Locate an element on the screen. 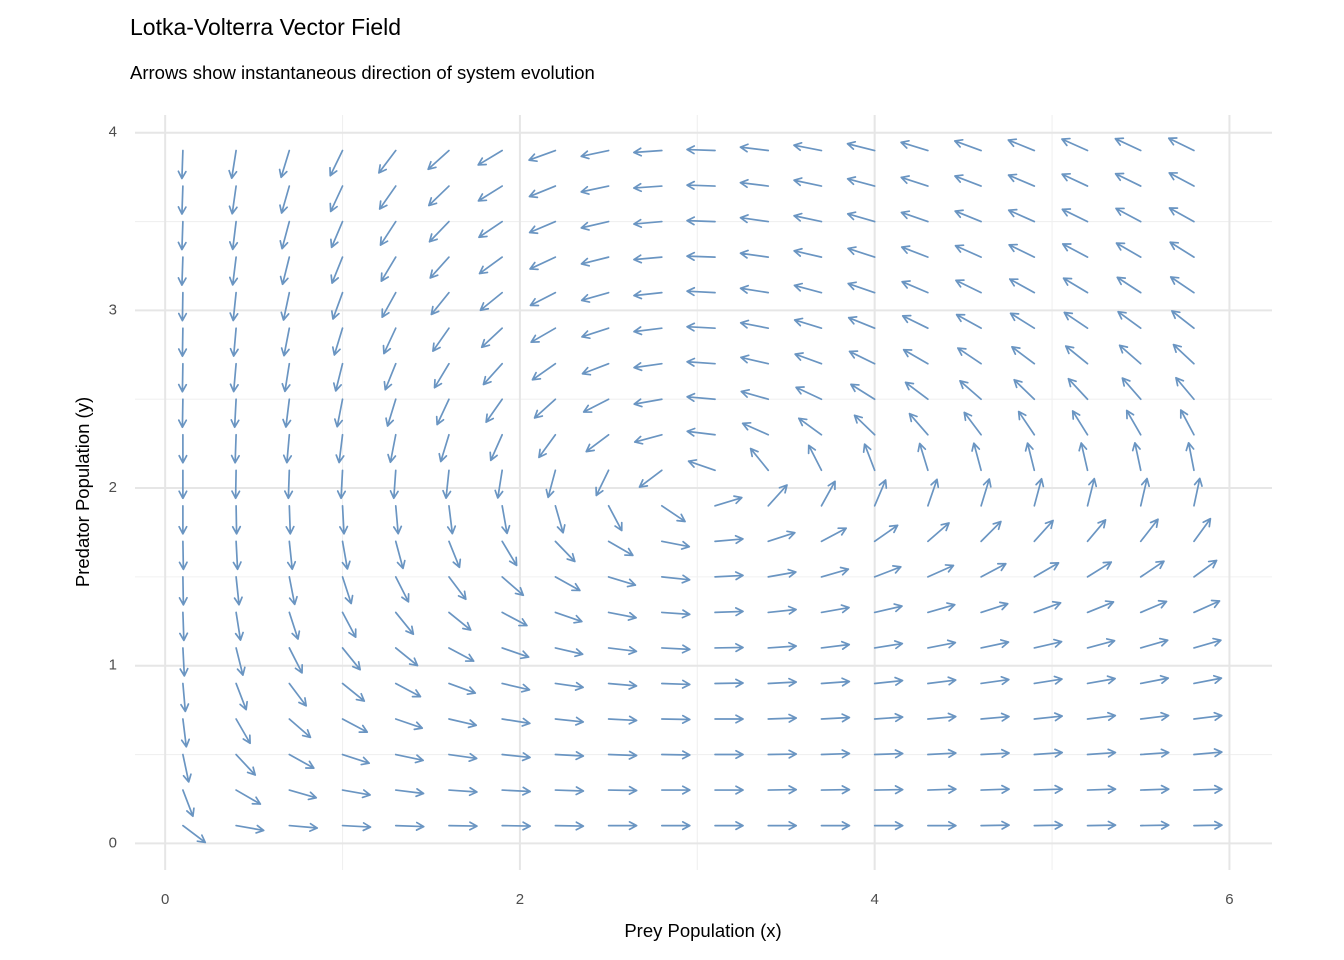  y-tick-label: 1 is located at coordinates (113, 665).